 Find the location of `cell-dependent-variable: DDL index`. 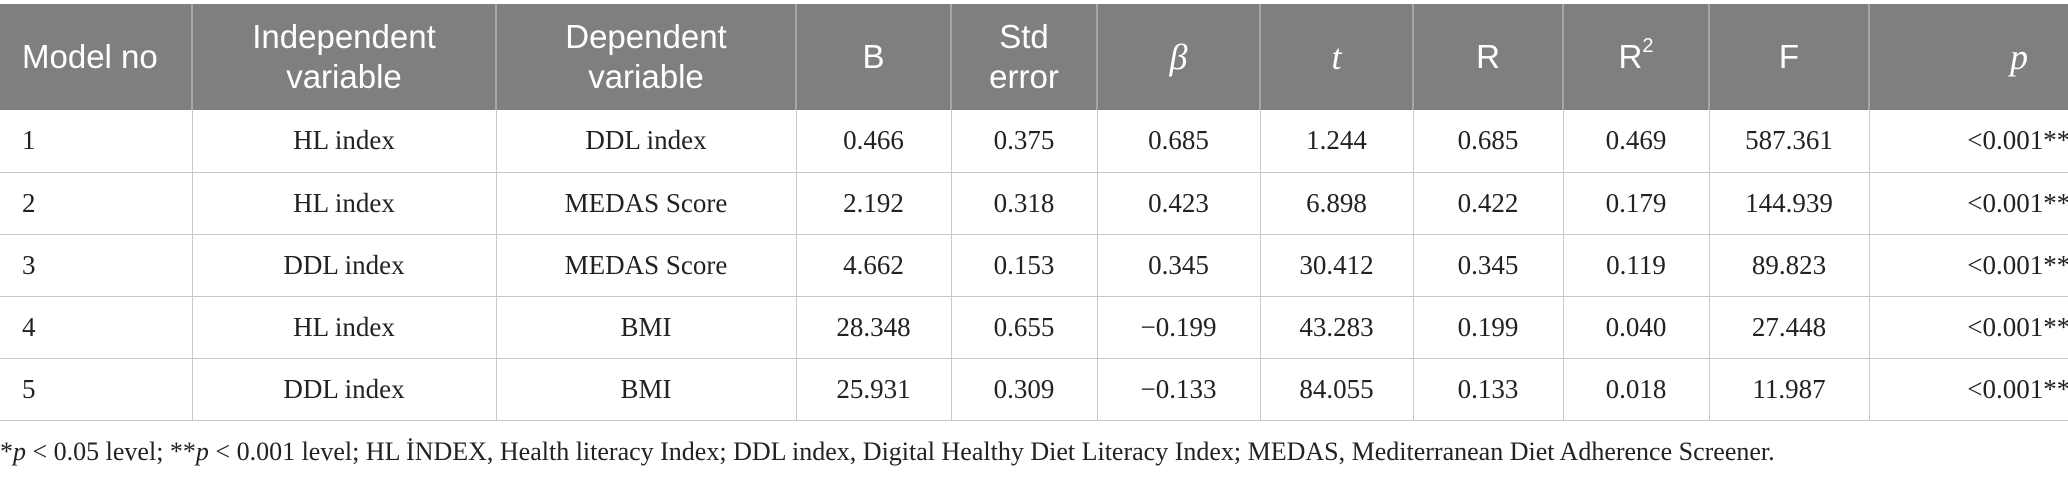

cell-dependent-variable: DDL index is located at coordinates (646, 141).